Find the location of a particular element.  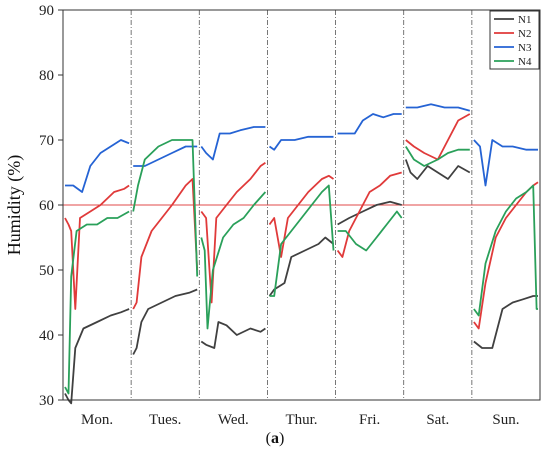

series-n3-fri is located at coordinates (369, 124).